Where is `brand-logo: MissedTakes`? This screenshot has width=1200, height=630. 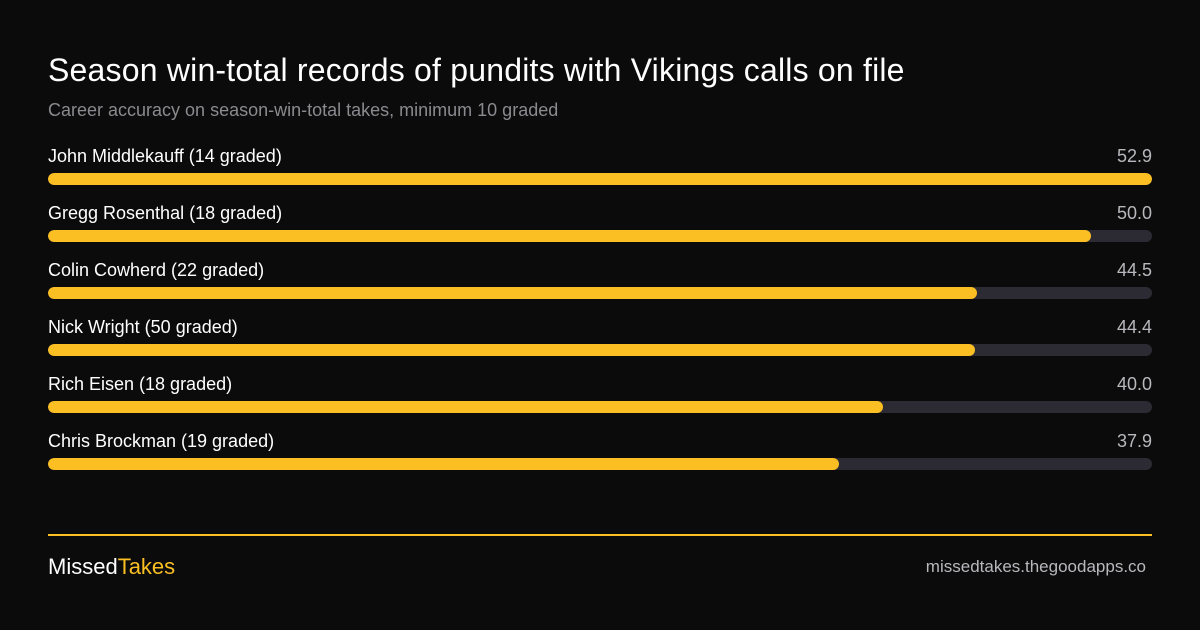 brand-logo: MissedTakes is located at coordinates (111, 567).